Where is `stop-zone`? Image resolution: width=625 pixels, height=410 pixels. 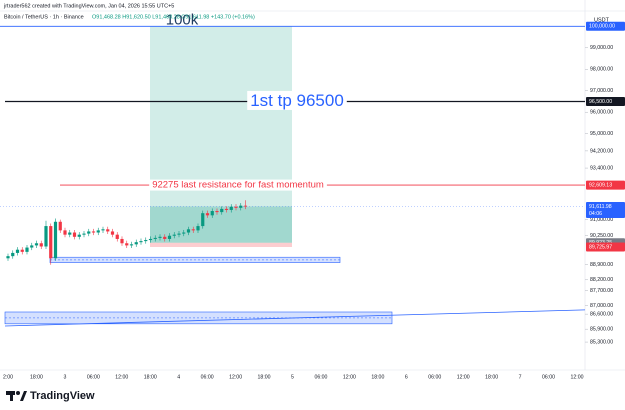 stop-zone is located at coordinates (221, 244).